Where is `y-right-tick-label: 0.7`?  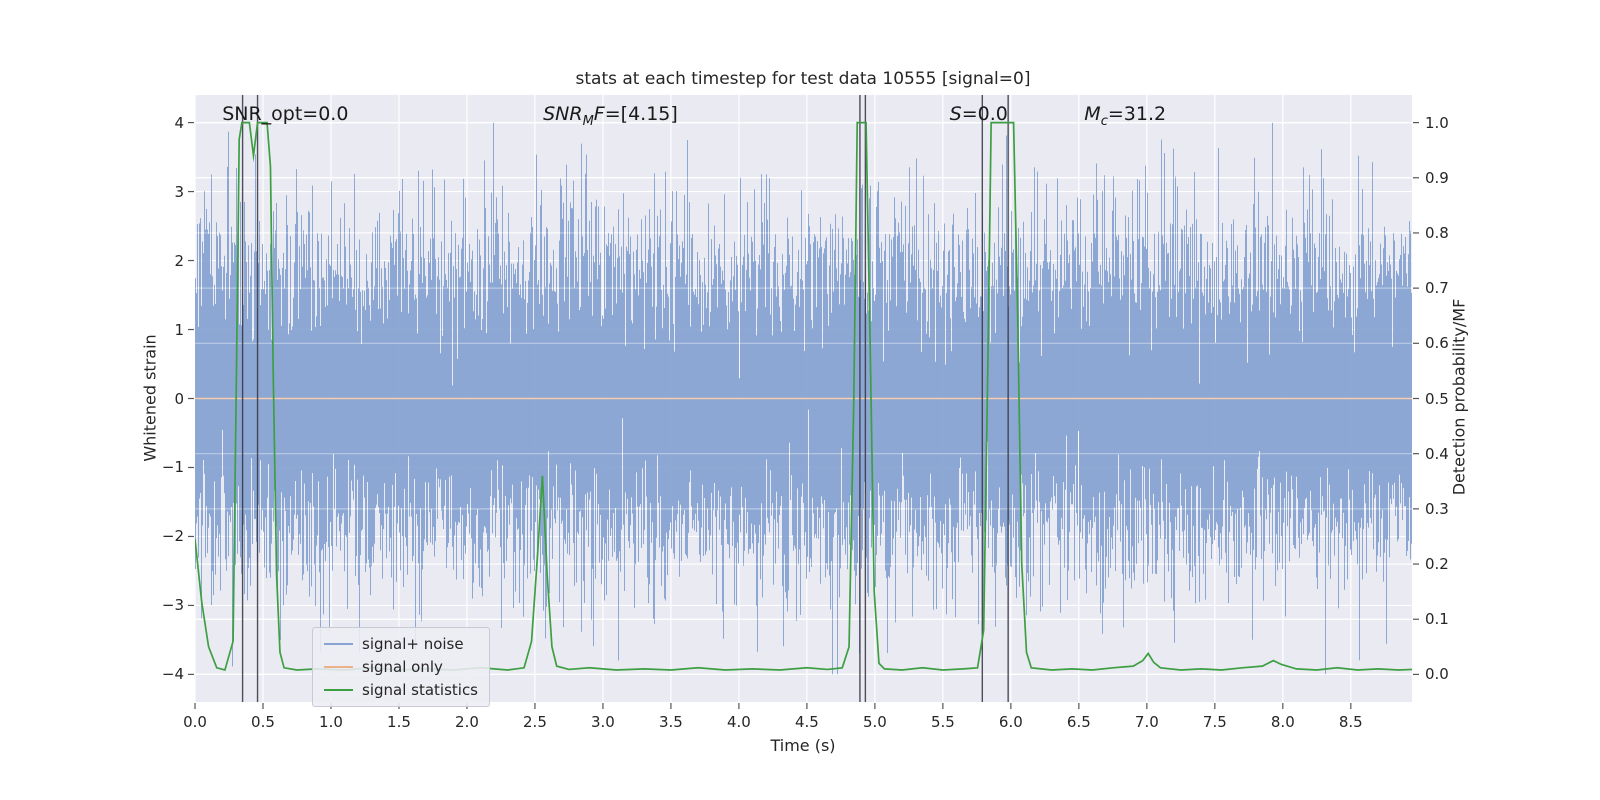
y-right-tick-label: 0.7 is located at coordinates (1437, 288).